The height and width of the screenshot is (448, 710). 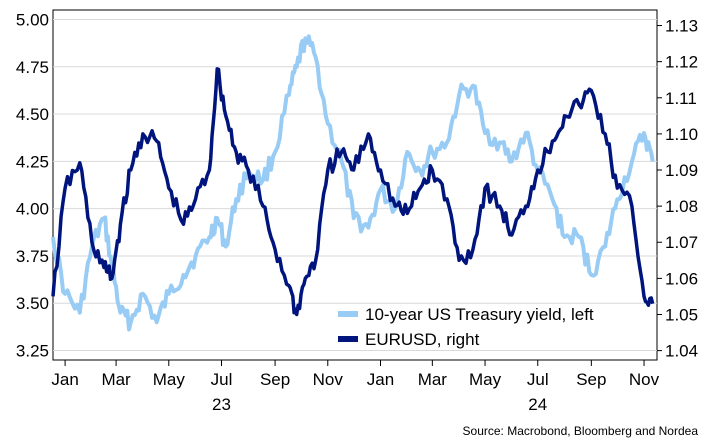 I want to click on y-left-axis: 3.25 3.50 3.75 4.00 4.25 4.50 4.75 5.00, so click(x=32, y=185).